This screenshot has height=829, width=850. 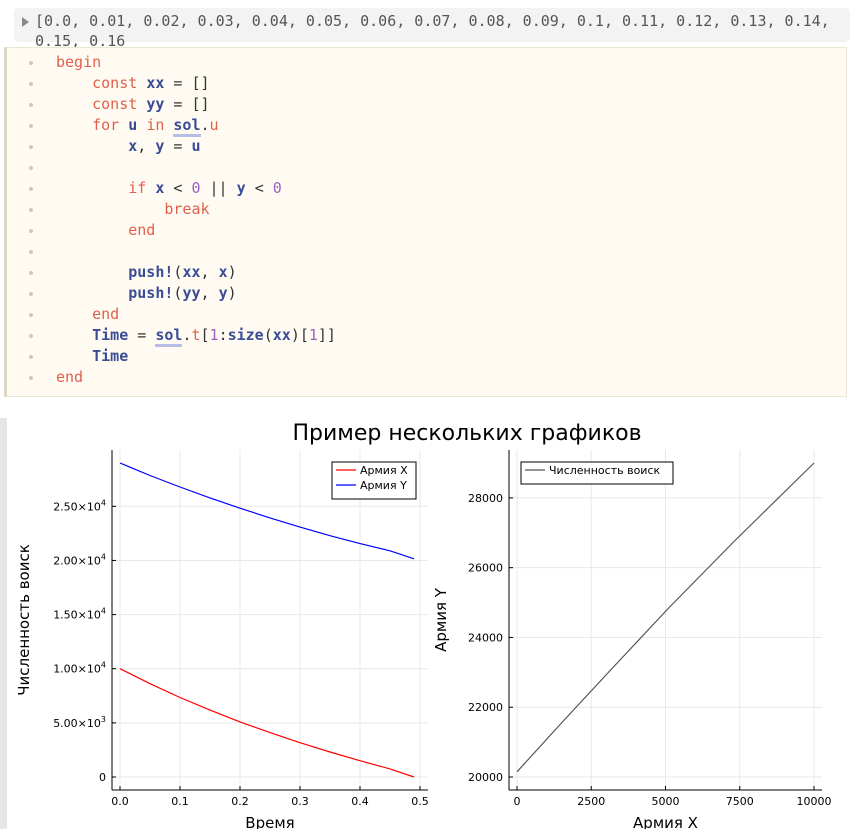 What do you see at coordinates (79, 559) in the screenshot?
I see `y-tick-label: 2.00×10⁴` at bounding box center [79, 559].